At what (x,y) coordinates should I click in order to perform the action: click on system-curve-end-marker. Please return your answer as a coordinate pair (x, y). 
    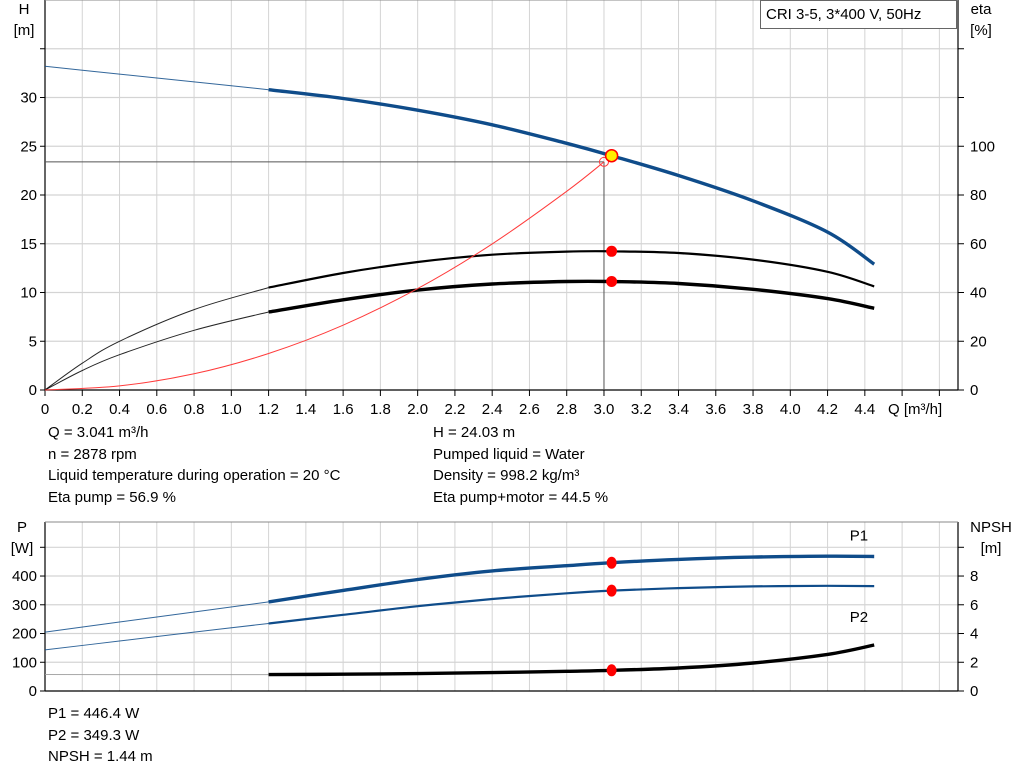
    Looking at the image, I should click on (603, 161).